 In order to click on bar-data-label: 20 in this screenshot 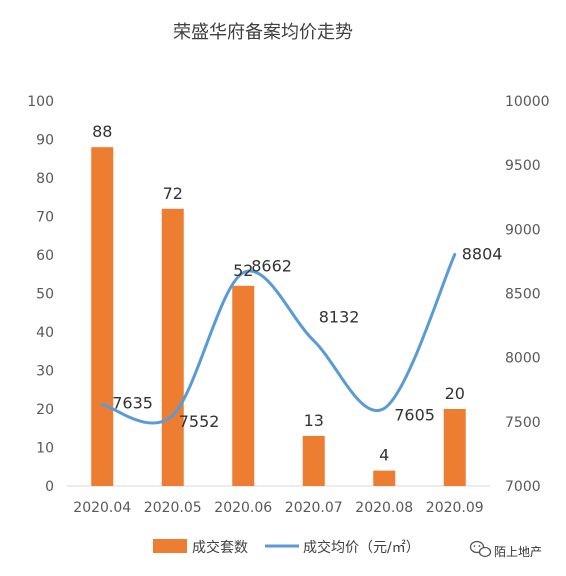, I will do `click(455, 393)`.